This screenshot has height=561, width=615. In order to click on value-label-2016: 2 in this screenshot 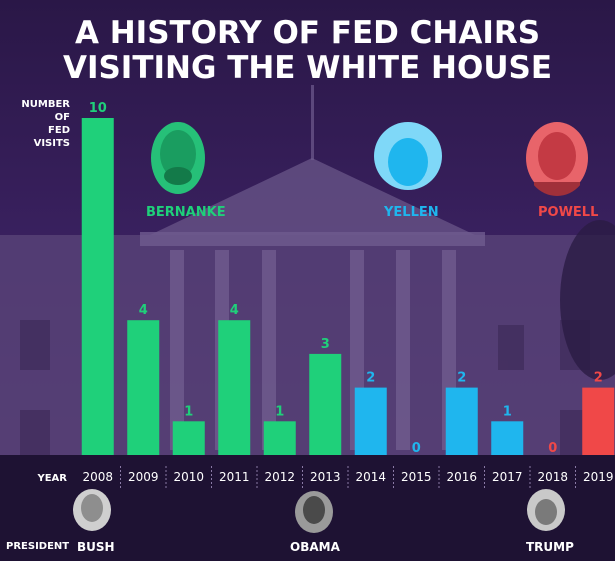, I will do `click(461, 378)`.